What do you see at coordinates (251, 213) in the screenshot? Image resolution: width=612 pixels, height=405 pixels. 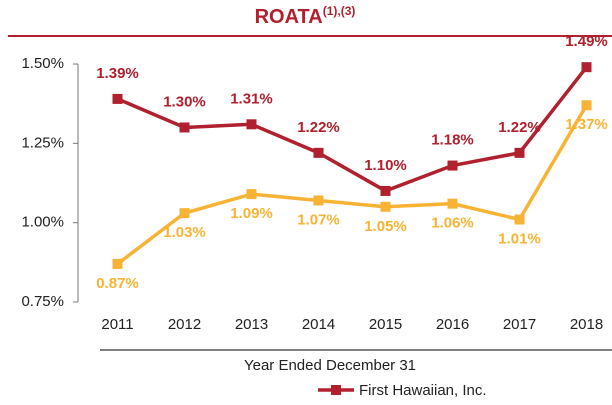 I see `data-label: 1.09%` at bounding box center [251, 213].